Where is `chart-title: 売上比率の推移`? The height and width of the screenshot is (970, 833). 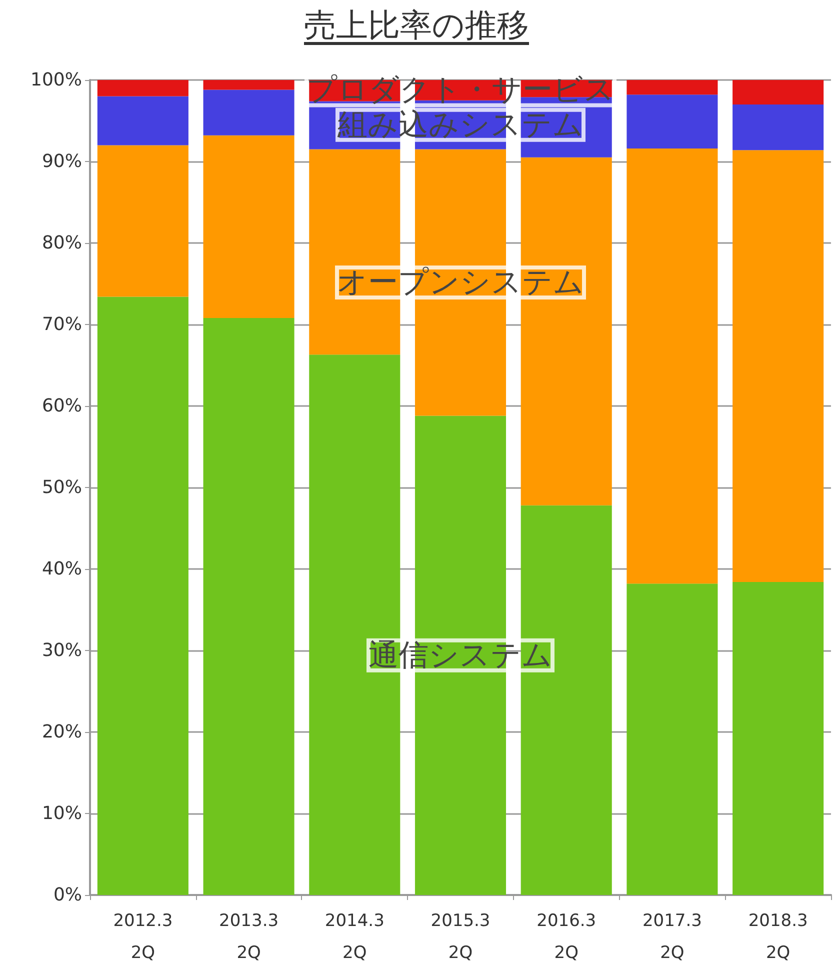 chart-title: 売上比率の推移 is located at coordinates (416, 25).